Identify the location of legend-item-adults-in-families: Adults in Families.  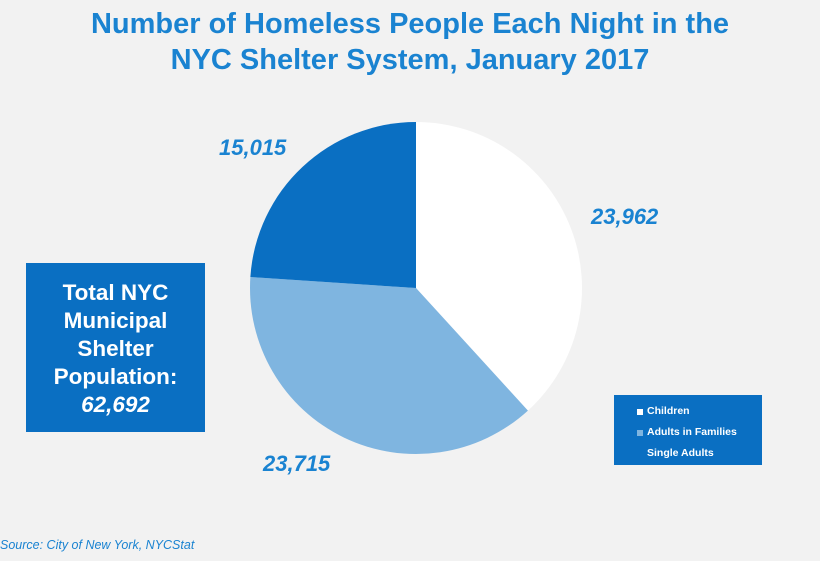
(699, 432).